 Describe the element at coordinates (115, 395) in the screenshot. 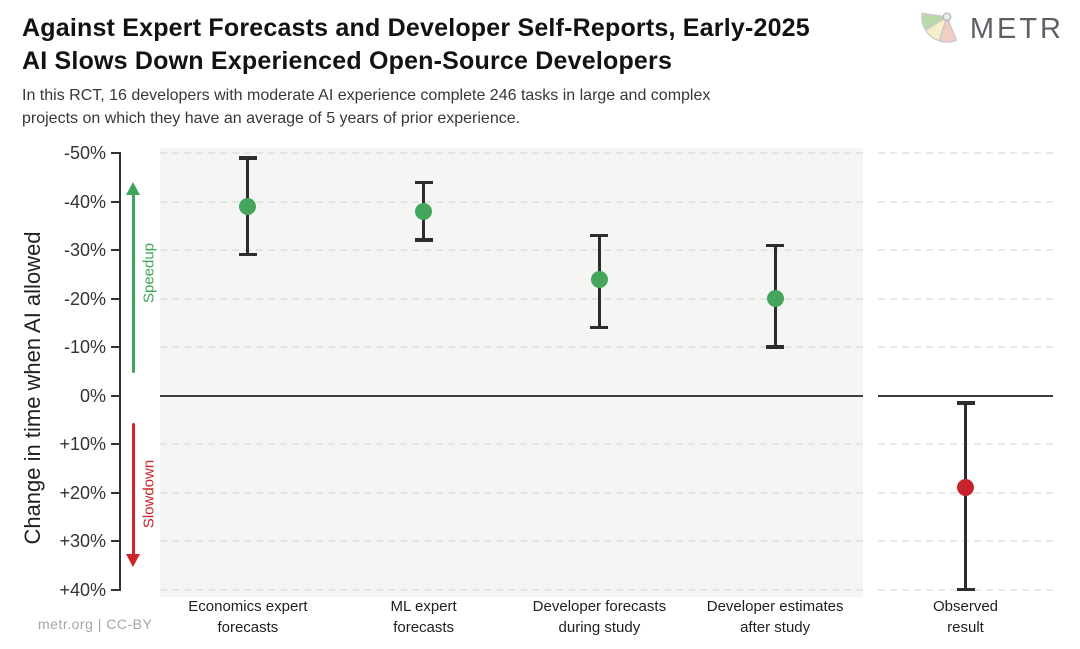

I see `y-tick-mark-0%` at that location.